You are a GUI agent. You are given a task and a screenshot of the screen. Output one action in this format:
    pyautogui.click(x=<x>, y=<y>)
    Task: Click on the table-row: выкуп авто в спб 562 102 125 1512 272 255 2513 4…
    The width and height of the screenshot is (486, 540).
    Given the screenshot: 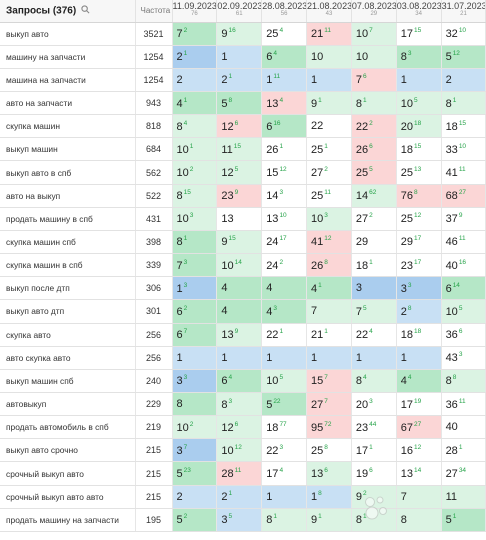 What is the action you would take?
    pyautogui.click(x=243, y=172)
    